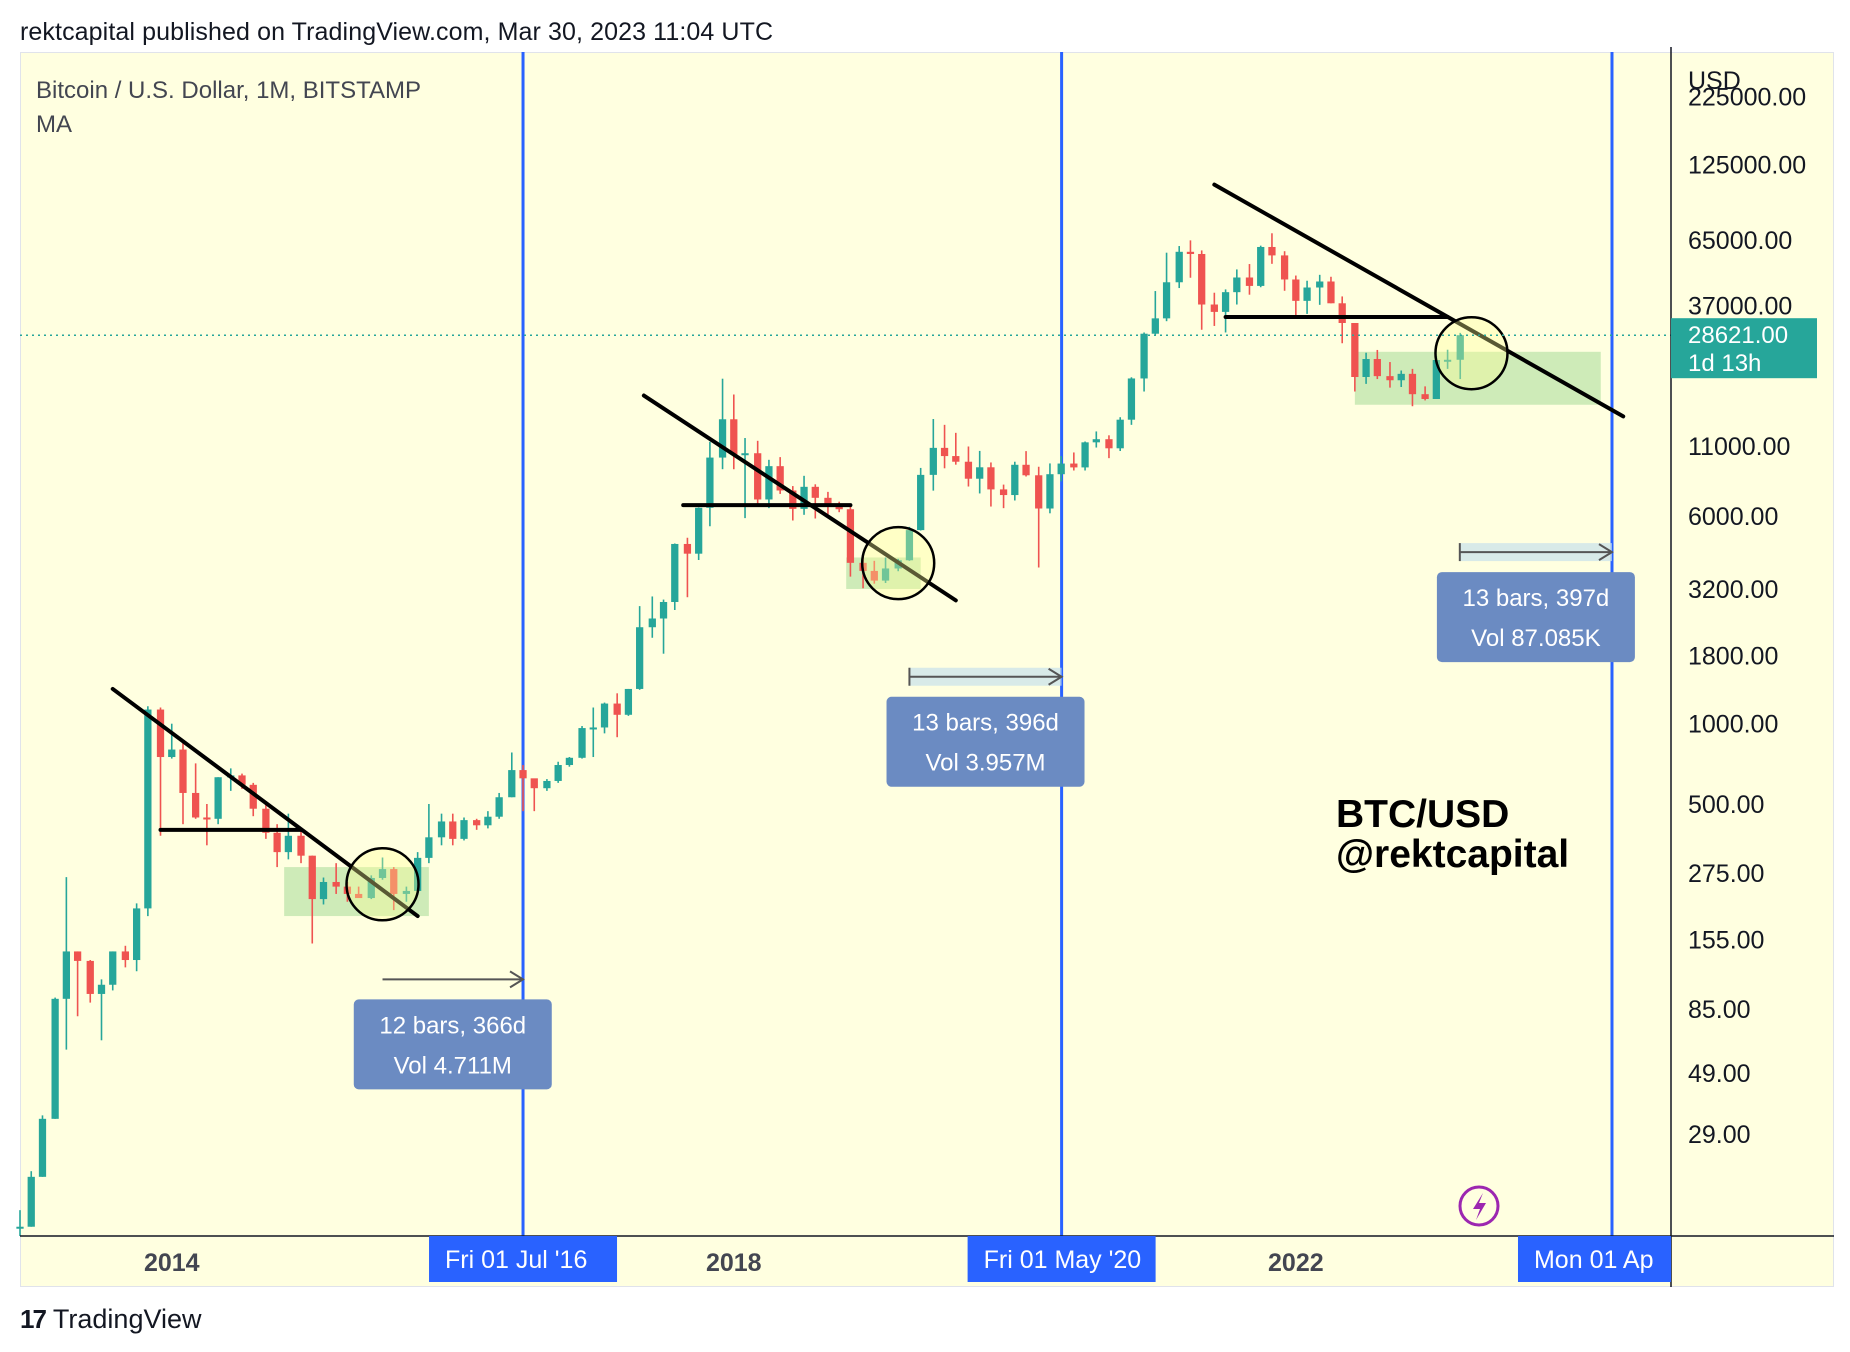 Image resolution: width=1850 pixels, height=1352 pixels. What do you see at coordinates (1535, 603) in the screenshot?
I see `measurement-tool: 13 bars, 397d Vol 87.085K` at bounding box center [1535, 603].